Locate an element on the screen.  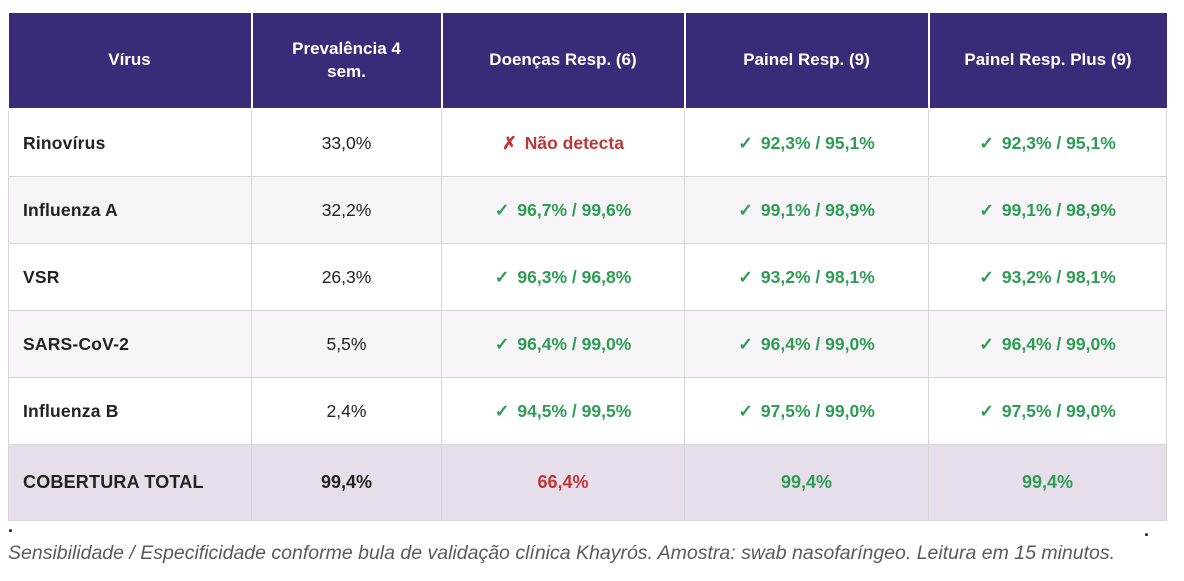
column-header-virus: Vírus is located at coordinates (130, 61).